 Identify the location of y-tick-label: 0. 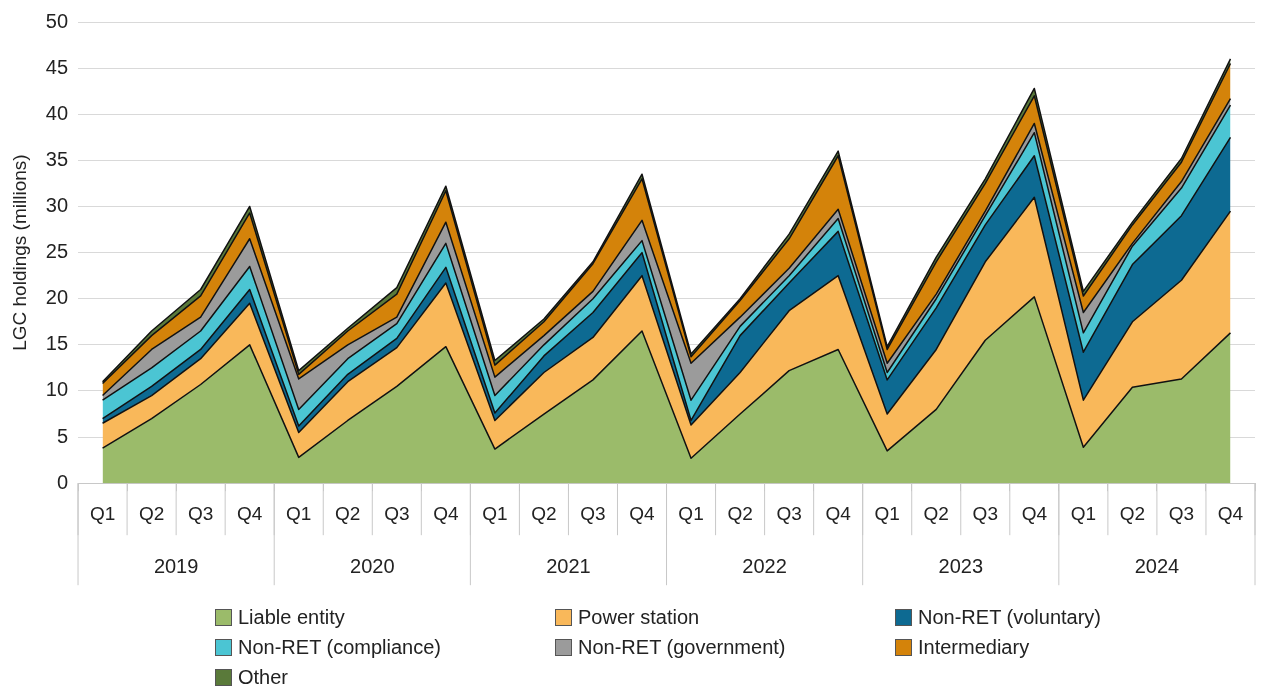
(62, 481).